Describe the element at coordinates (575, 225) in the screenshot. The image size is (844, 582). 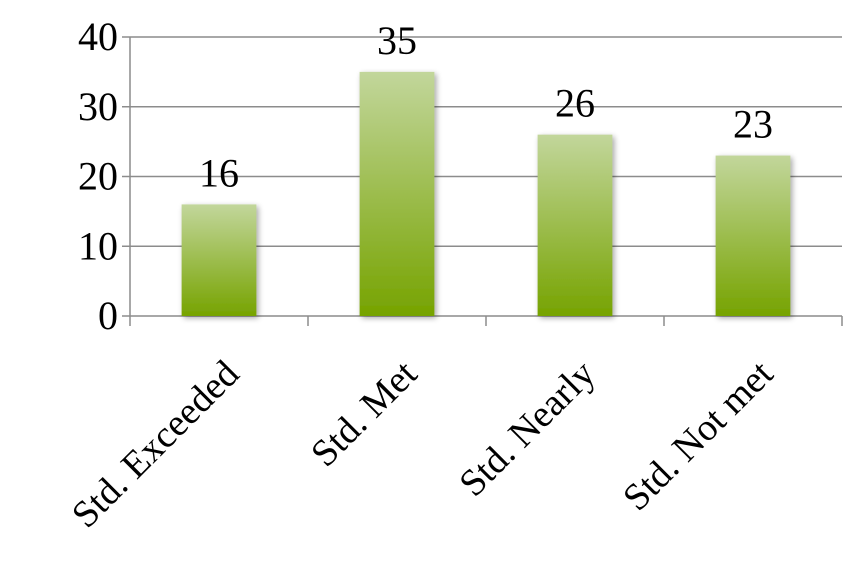
I see `bar-std-nearly` at that location.